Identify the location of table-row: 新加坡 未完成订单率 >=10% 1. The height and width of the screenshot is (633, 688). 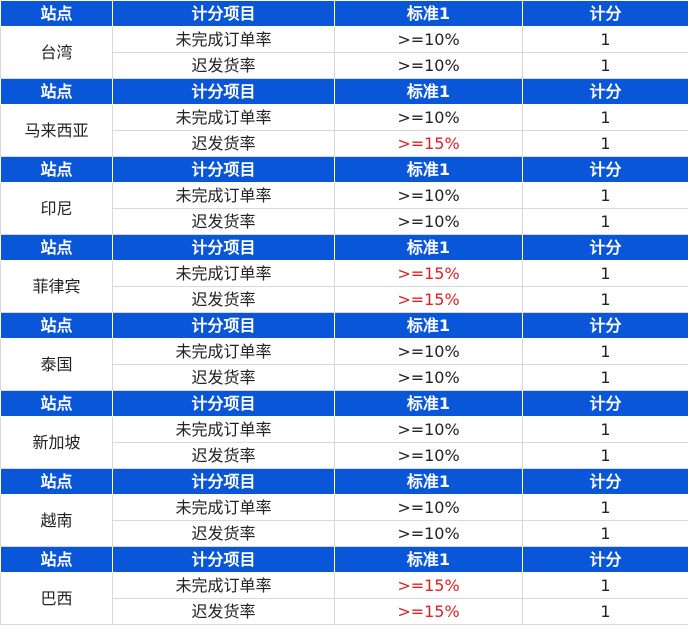
(344, 442).